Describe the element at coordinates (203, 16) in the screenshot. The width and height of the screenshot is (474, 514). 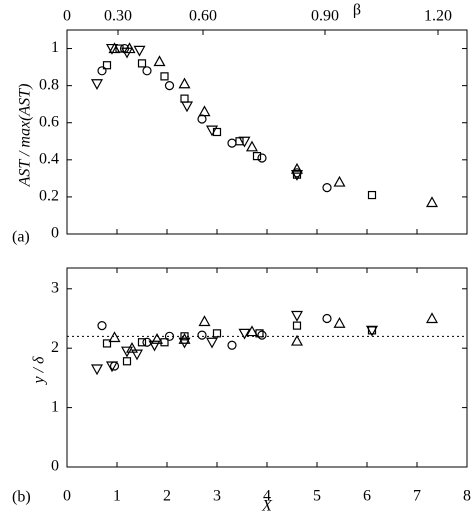
I see `x2-tick-label: 0.60` at that location.